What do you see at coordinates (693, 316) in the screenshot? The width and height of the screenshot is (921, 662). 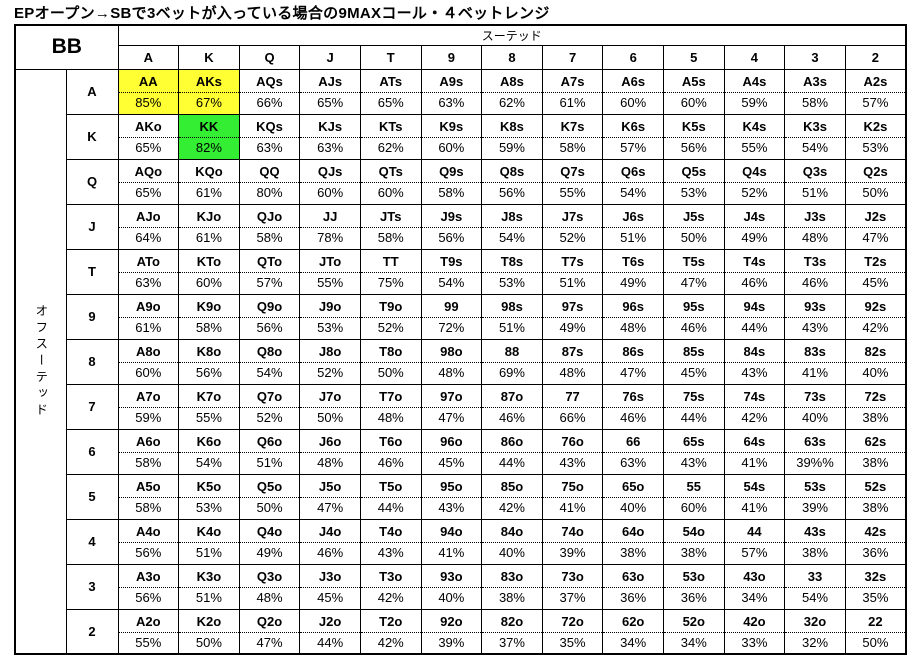 I see `hand-cell-95s: 95s 46%` at bounding box center [693, 316].